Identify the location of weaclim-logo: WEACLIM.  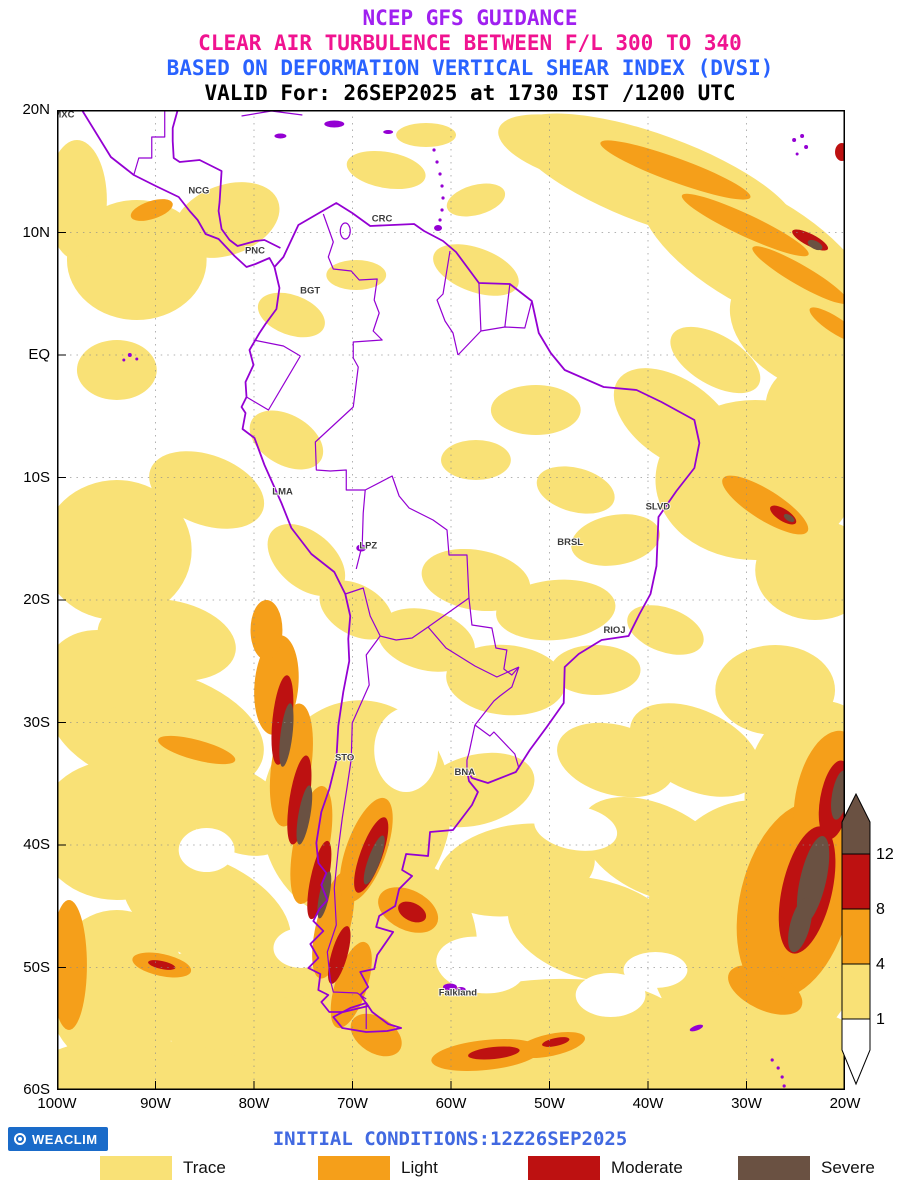
(58, 1139).